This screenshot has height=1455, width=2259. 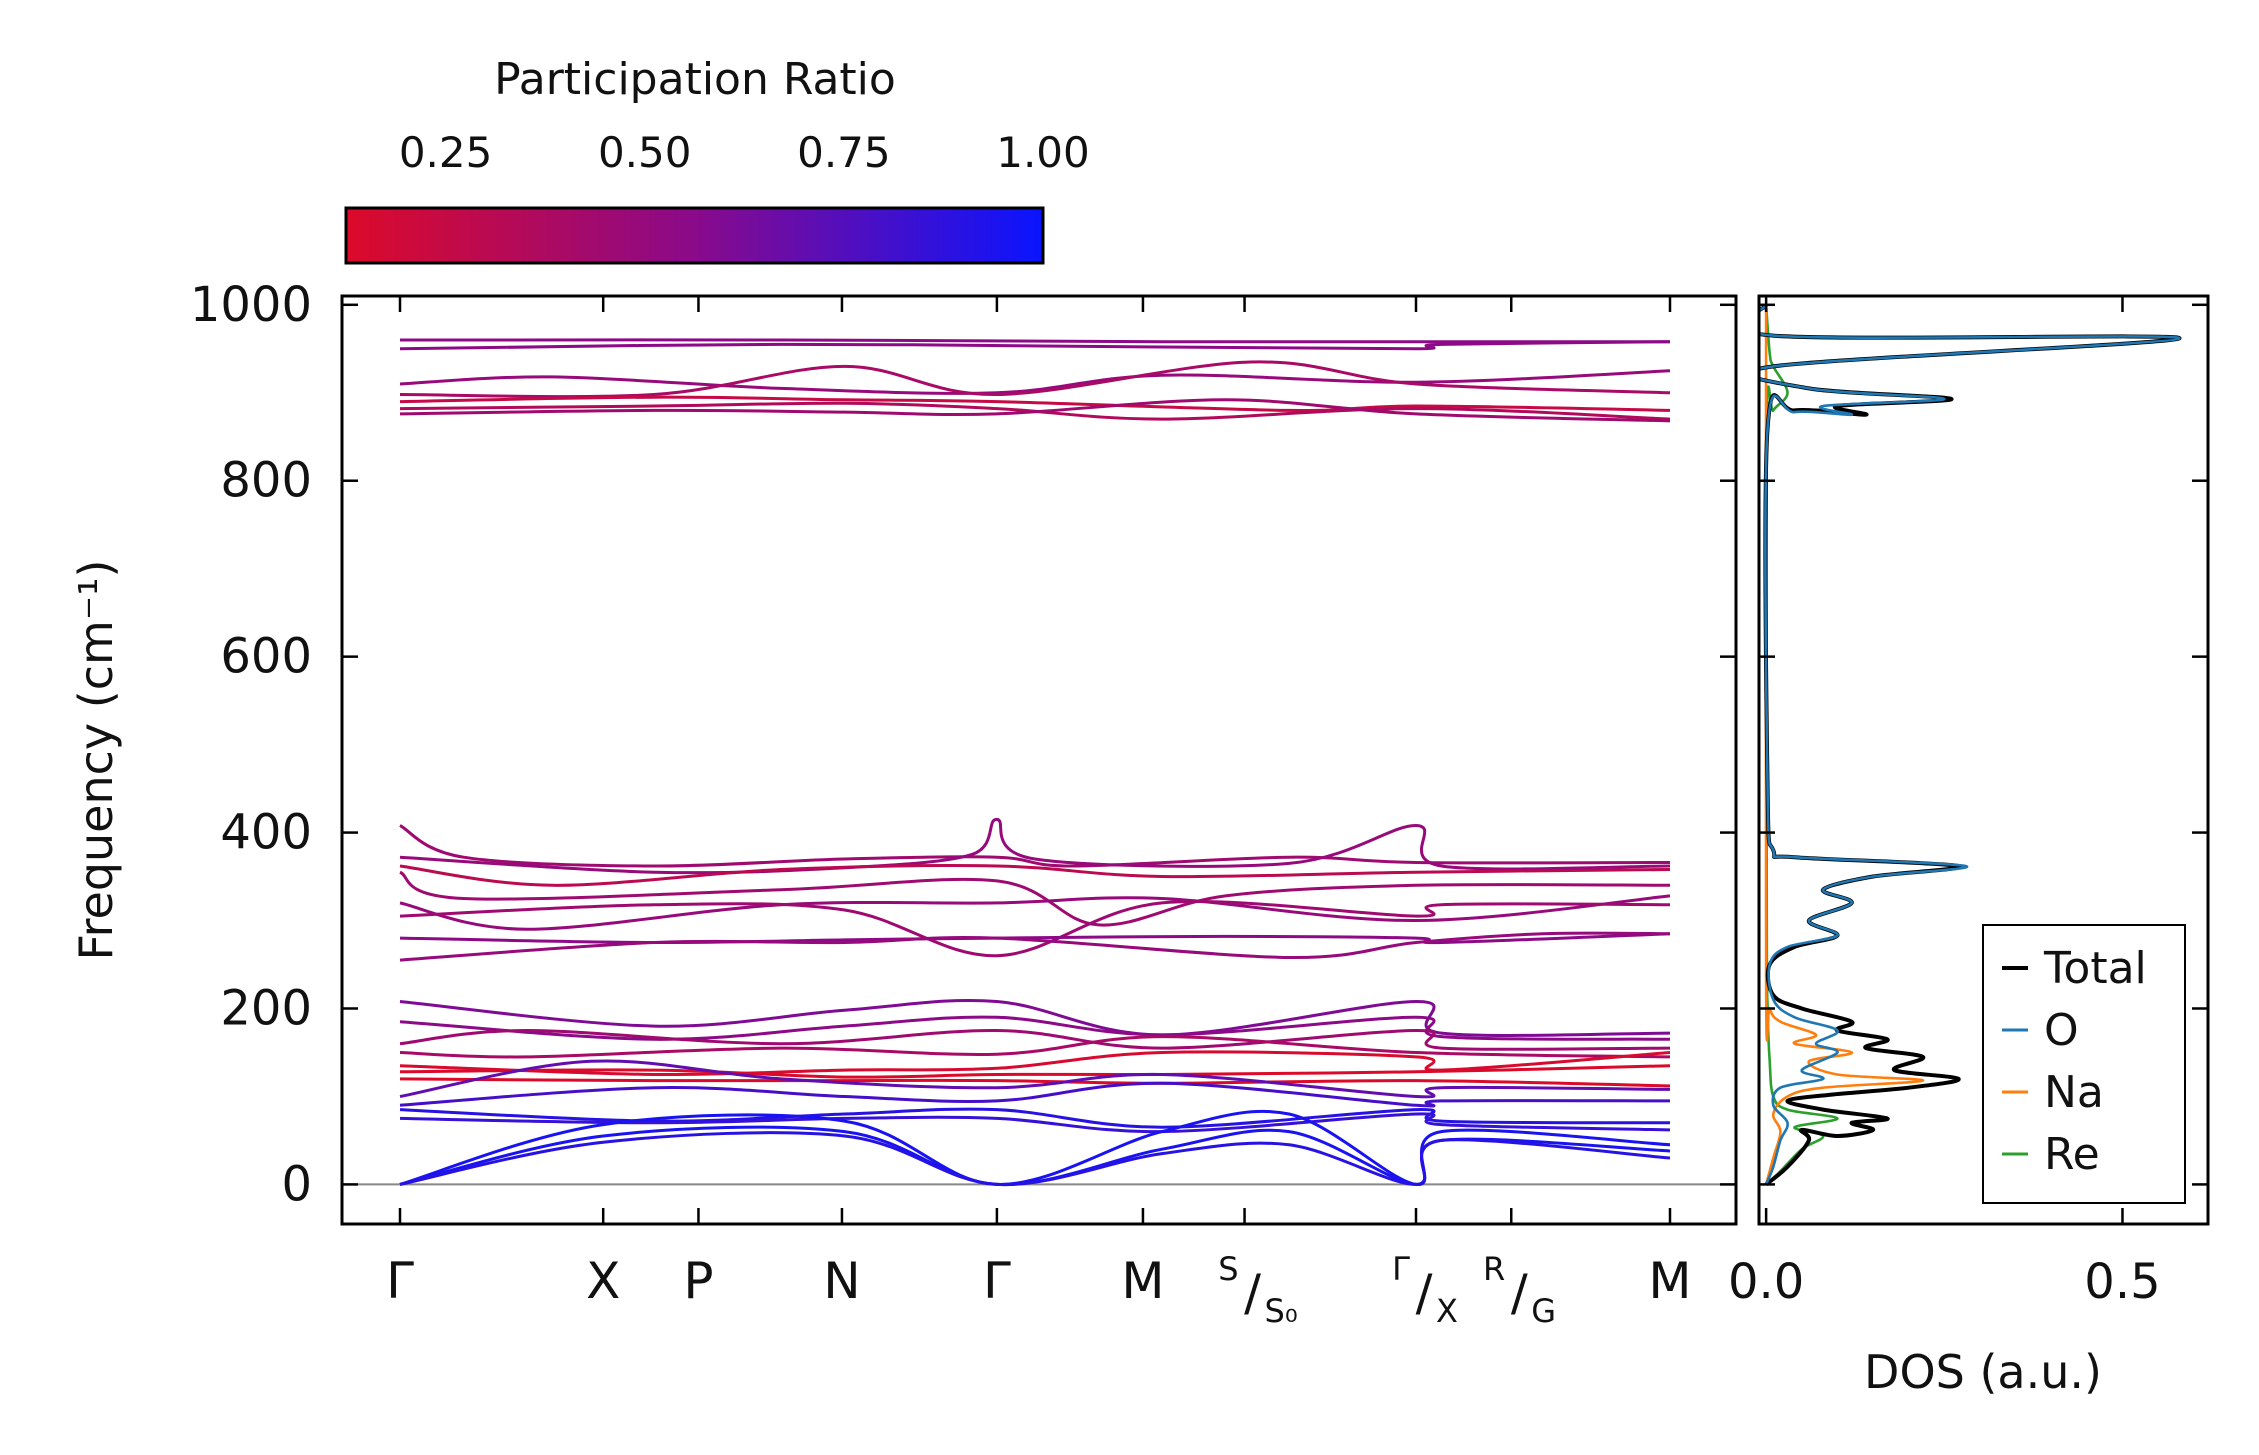 What do you see at coordinates (744, 195) in the screenshot?
I see `colorbar-ticks: 0.25 0.50 0.75 1.00` at bounding box center [744, 195].